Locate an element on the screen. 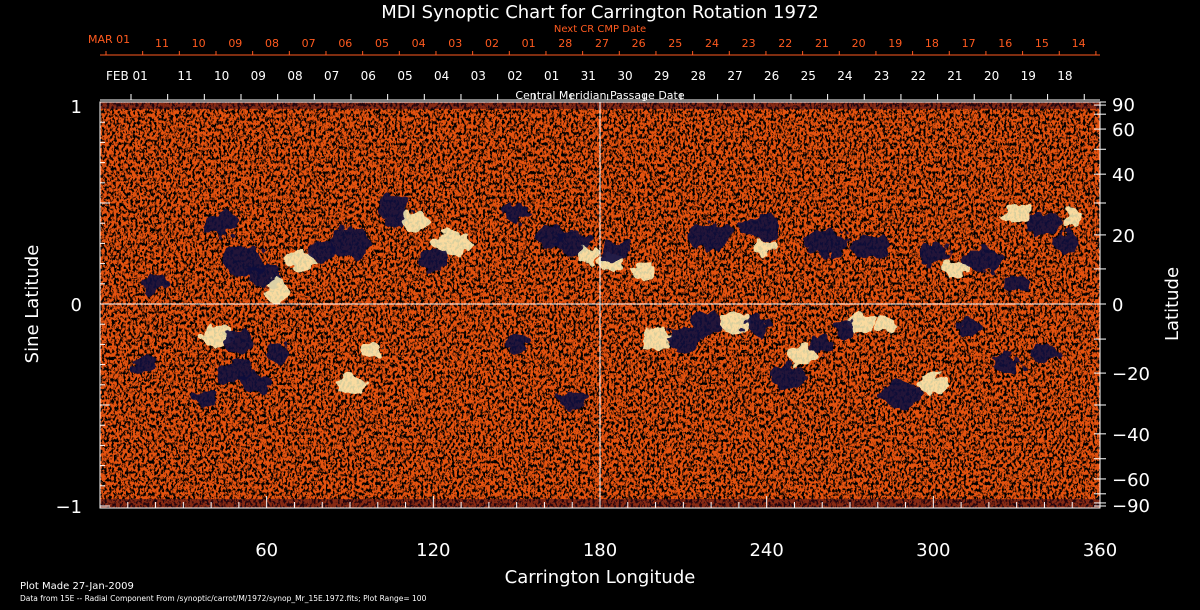 This screenshot has height=610, width=1200. x-tick-label: 240 is located at coordinates (766, 550).